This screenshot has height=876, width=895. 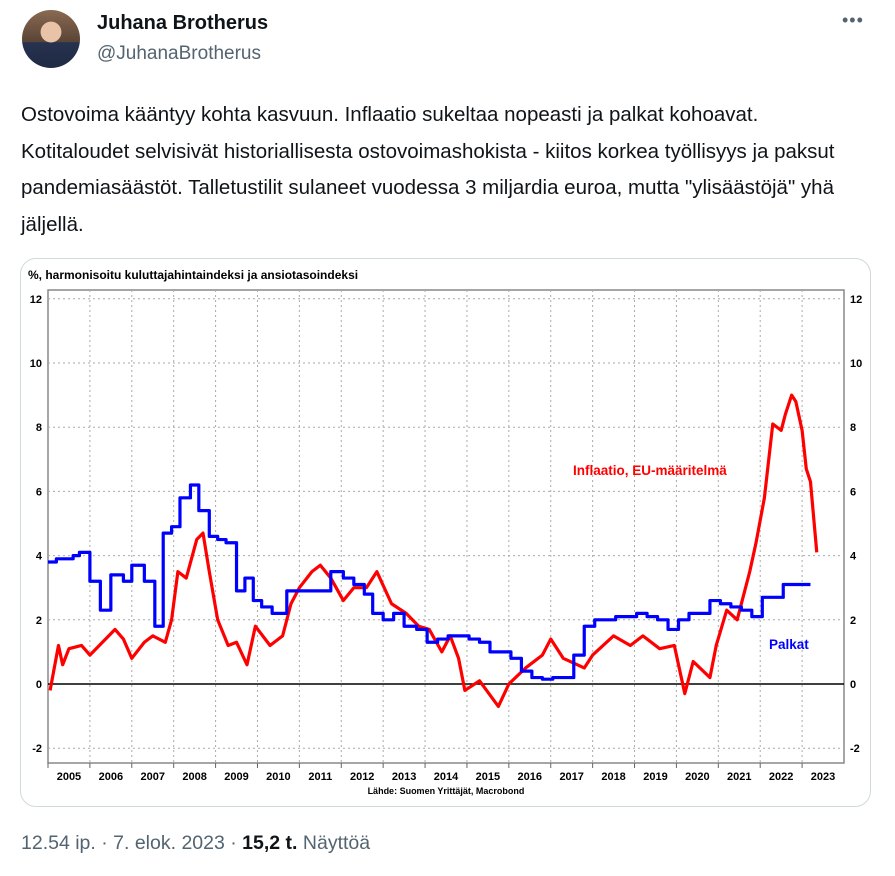 I want to click on x-tick-label: 2022, so click(x=781, y=777).